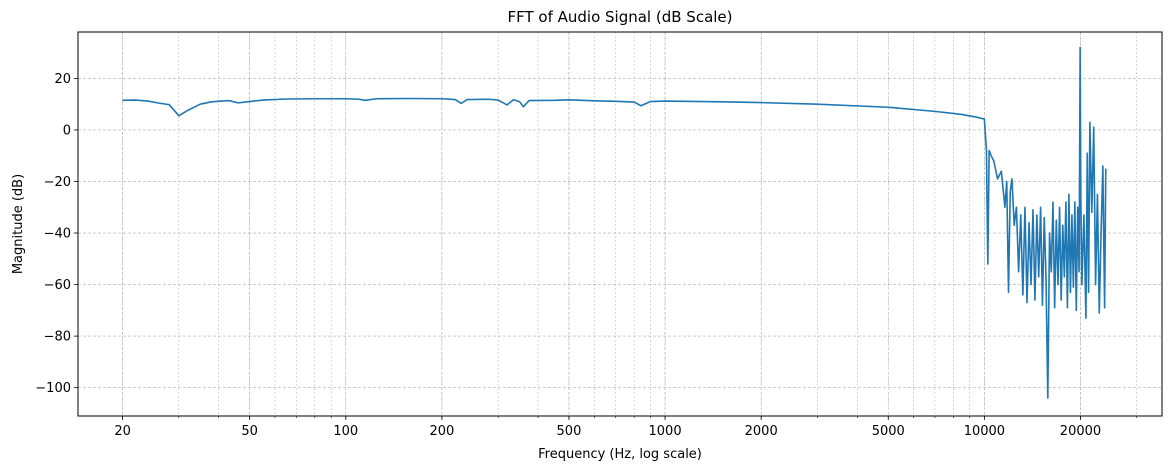 This screenshot has height=470, width=1172. I want to click on x-tick-label: 10000, so click(984, 431).